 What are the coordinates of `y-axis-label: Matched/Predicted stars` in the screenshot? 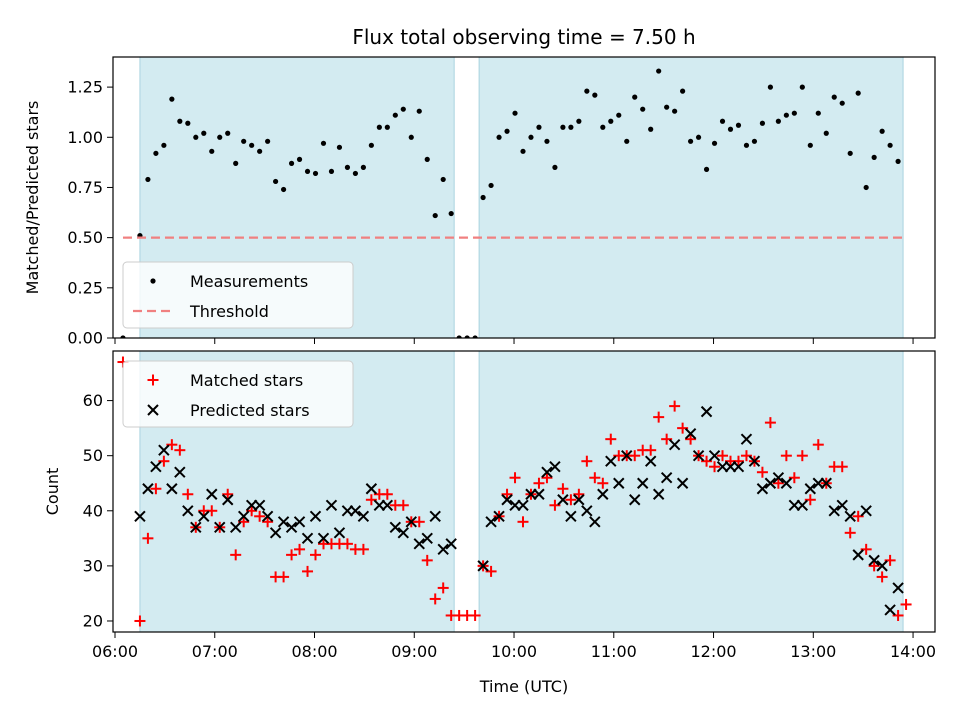 It's located at (32, 198).